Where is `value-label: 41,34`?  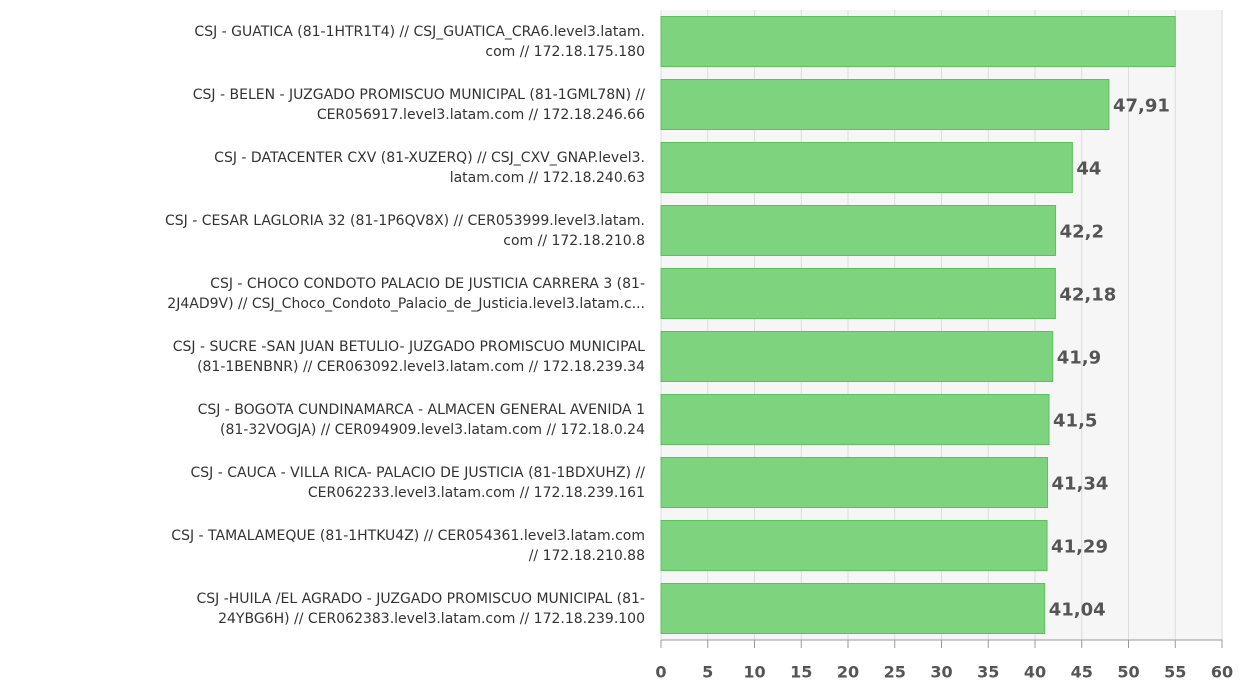
value-label: 41,34 is located at coordinates (1080, 484).